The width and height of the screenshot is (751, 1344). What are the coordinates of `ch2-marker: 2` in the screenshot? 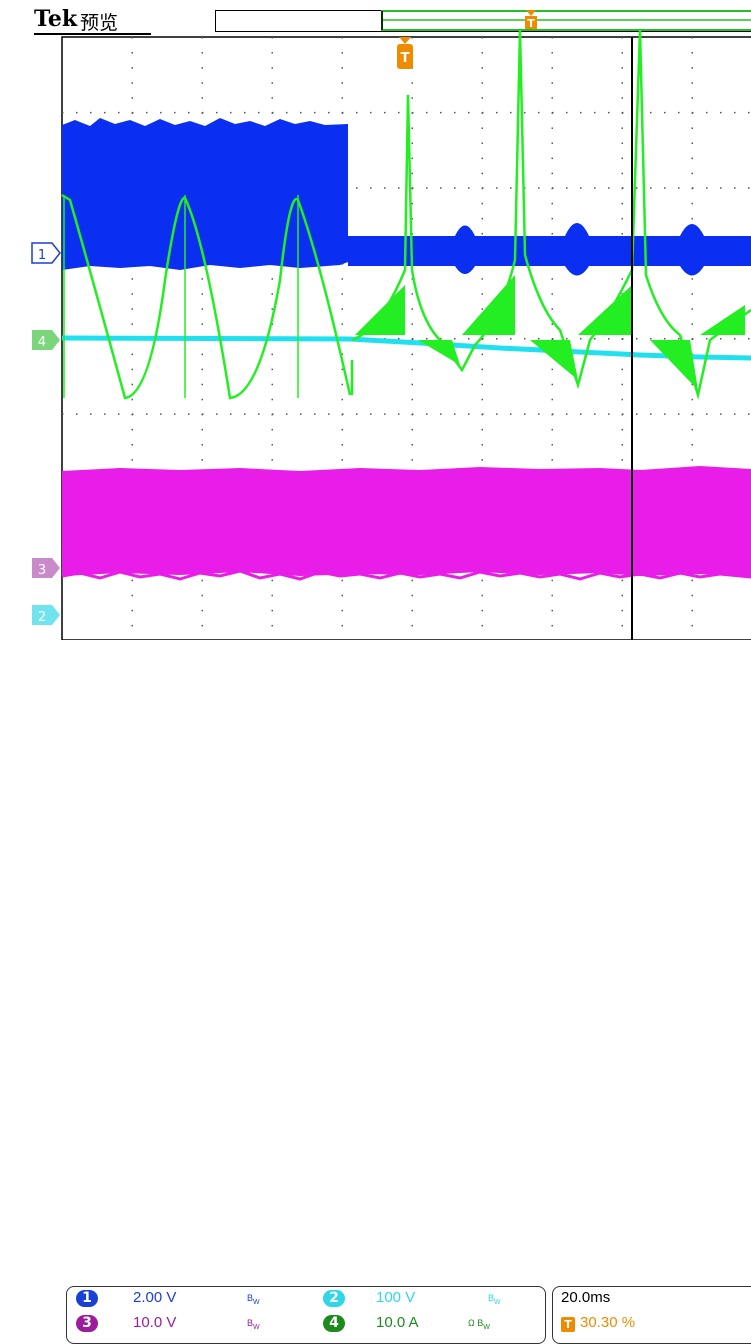 It's located at (46, 615).